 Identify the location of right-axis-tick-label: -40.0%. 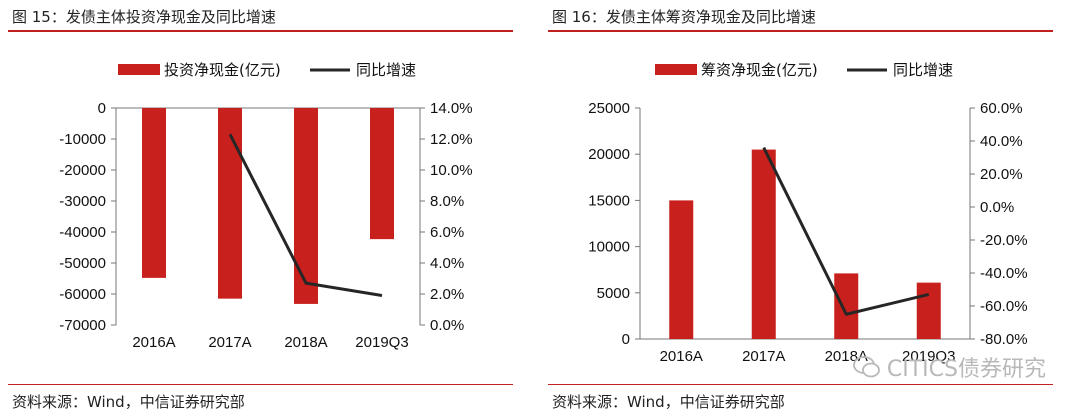
(1004, 273).